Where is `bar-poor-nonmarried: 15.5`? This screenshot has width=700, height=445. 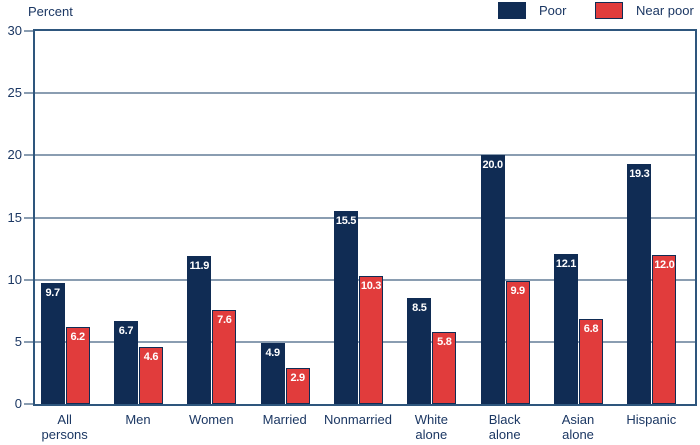
bar-poor-nonmarried: 15.5 is located at coordinates (346, 307).